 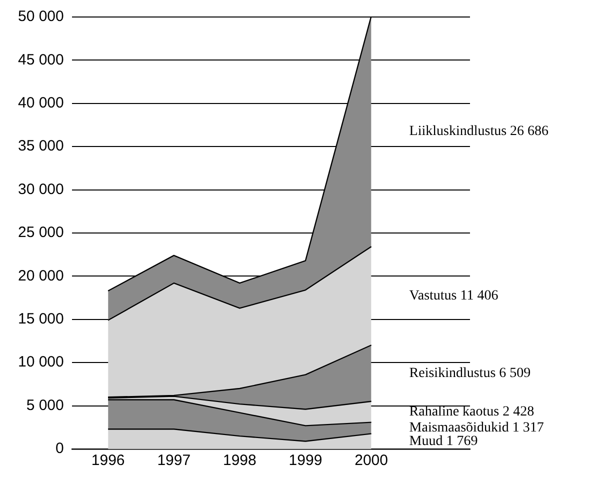 I want to click on text: Muud 1 769, so click(x=443, y=442).